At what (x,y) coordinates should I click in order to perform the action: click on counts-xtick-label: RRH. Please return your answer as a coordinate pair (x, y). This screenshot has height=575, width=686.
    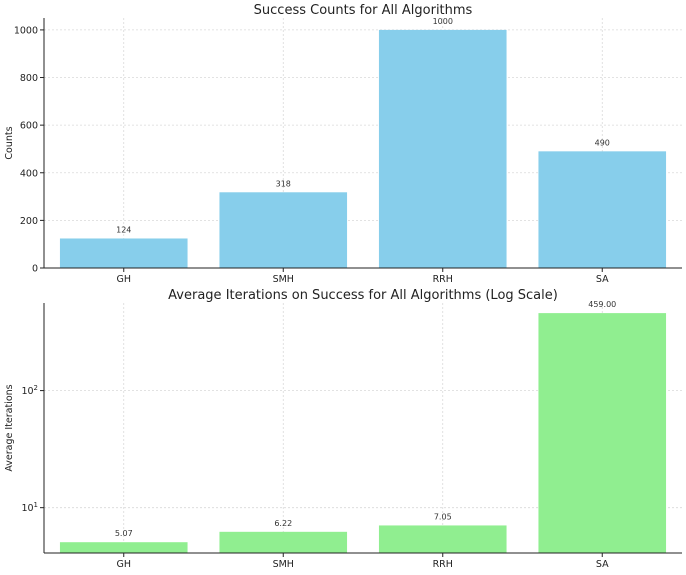
    Looking at the image, I should click on (443, 279).